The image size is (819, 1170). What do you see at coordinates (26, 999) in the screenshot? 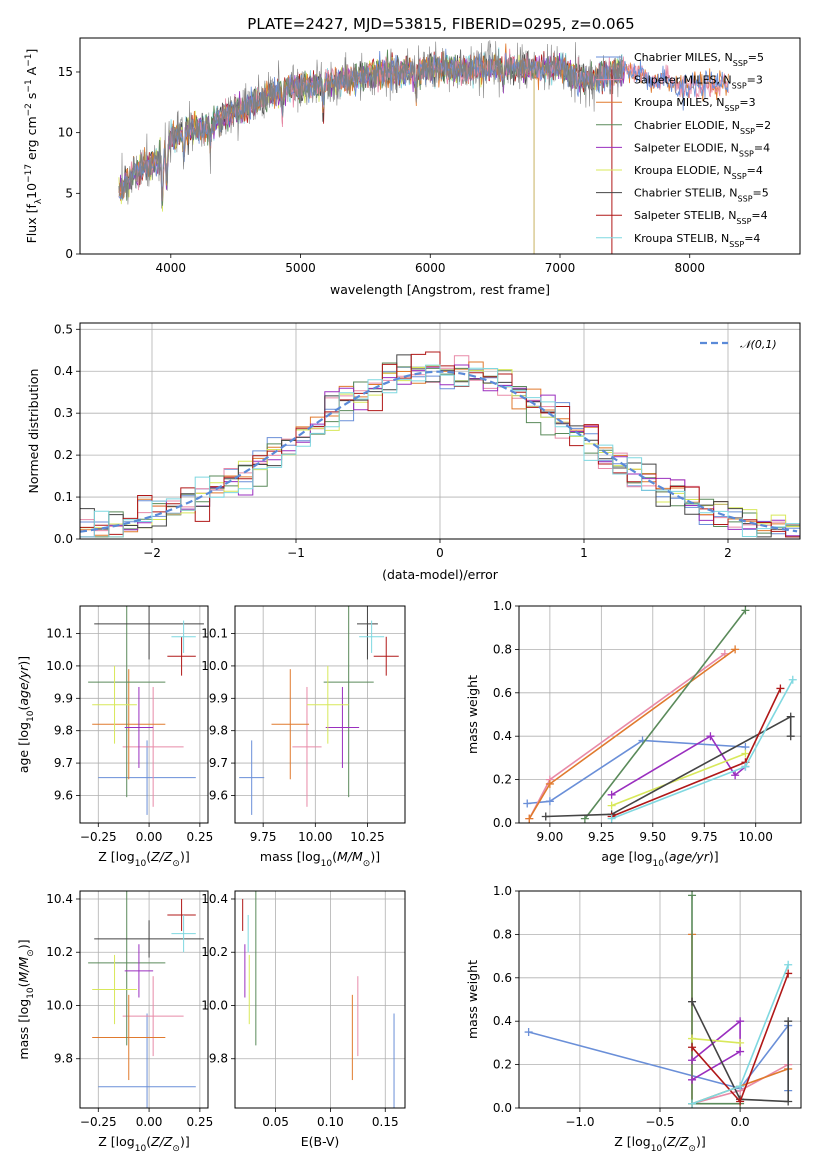
I see `y-axis-label: mass [log10(M/M⊙)]` at bounding box center [26, 999].